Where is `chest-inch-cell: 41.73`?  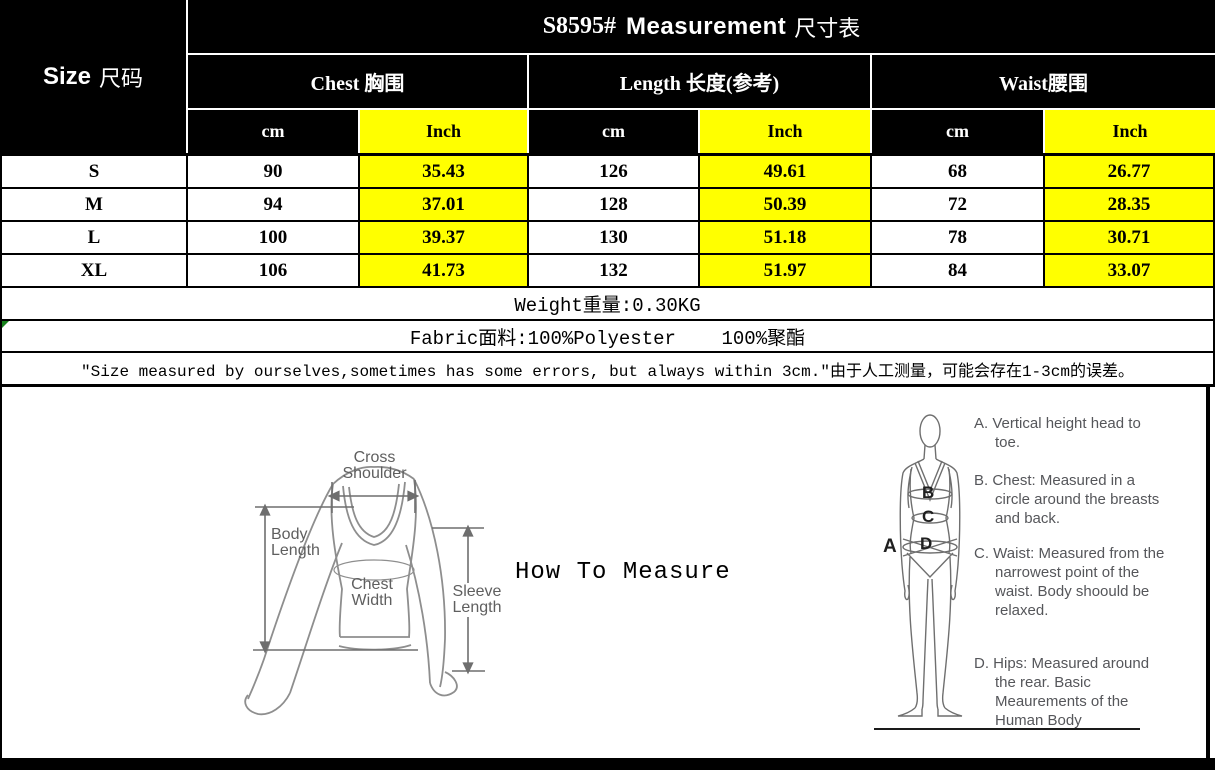
chest-inch-cell: 41.73 is located at coordinates (443, 270).